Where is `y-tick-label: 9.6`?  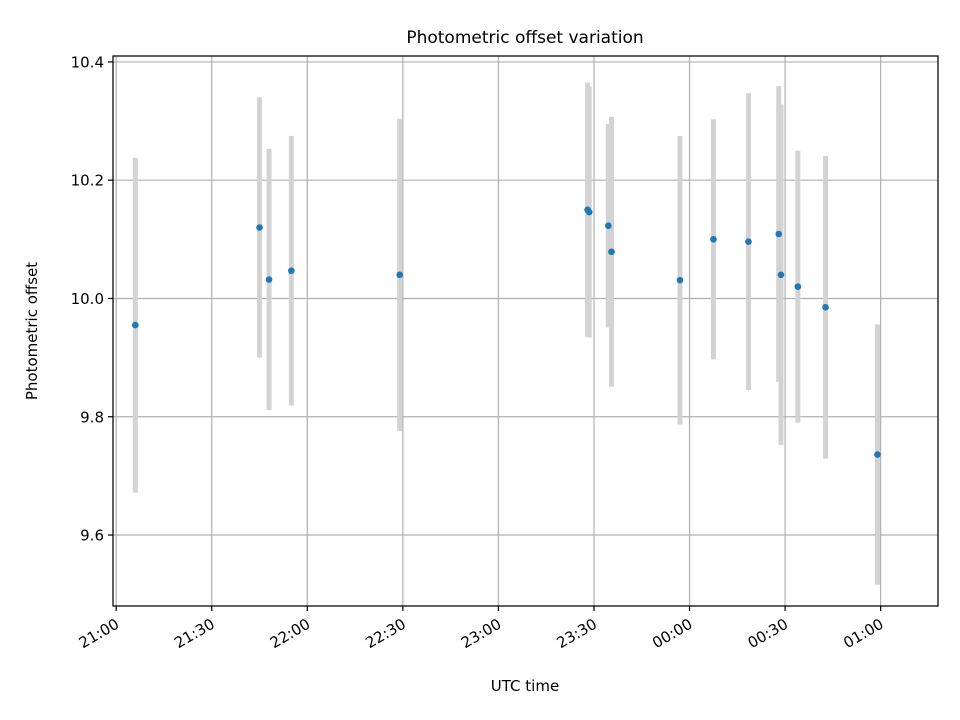
y-tick-label: 9.6 is located at coordinates (92, 536).